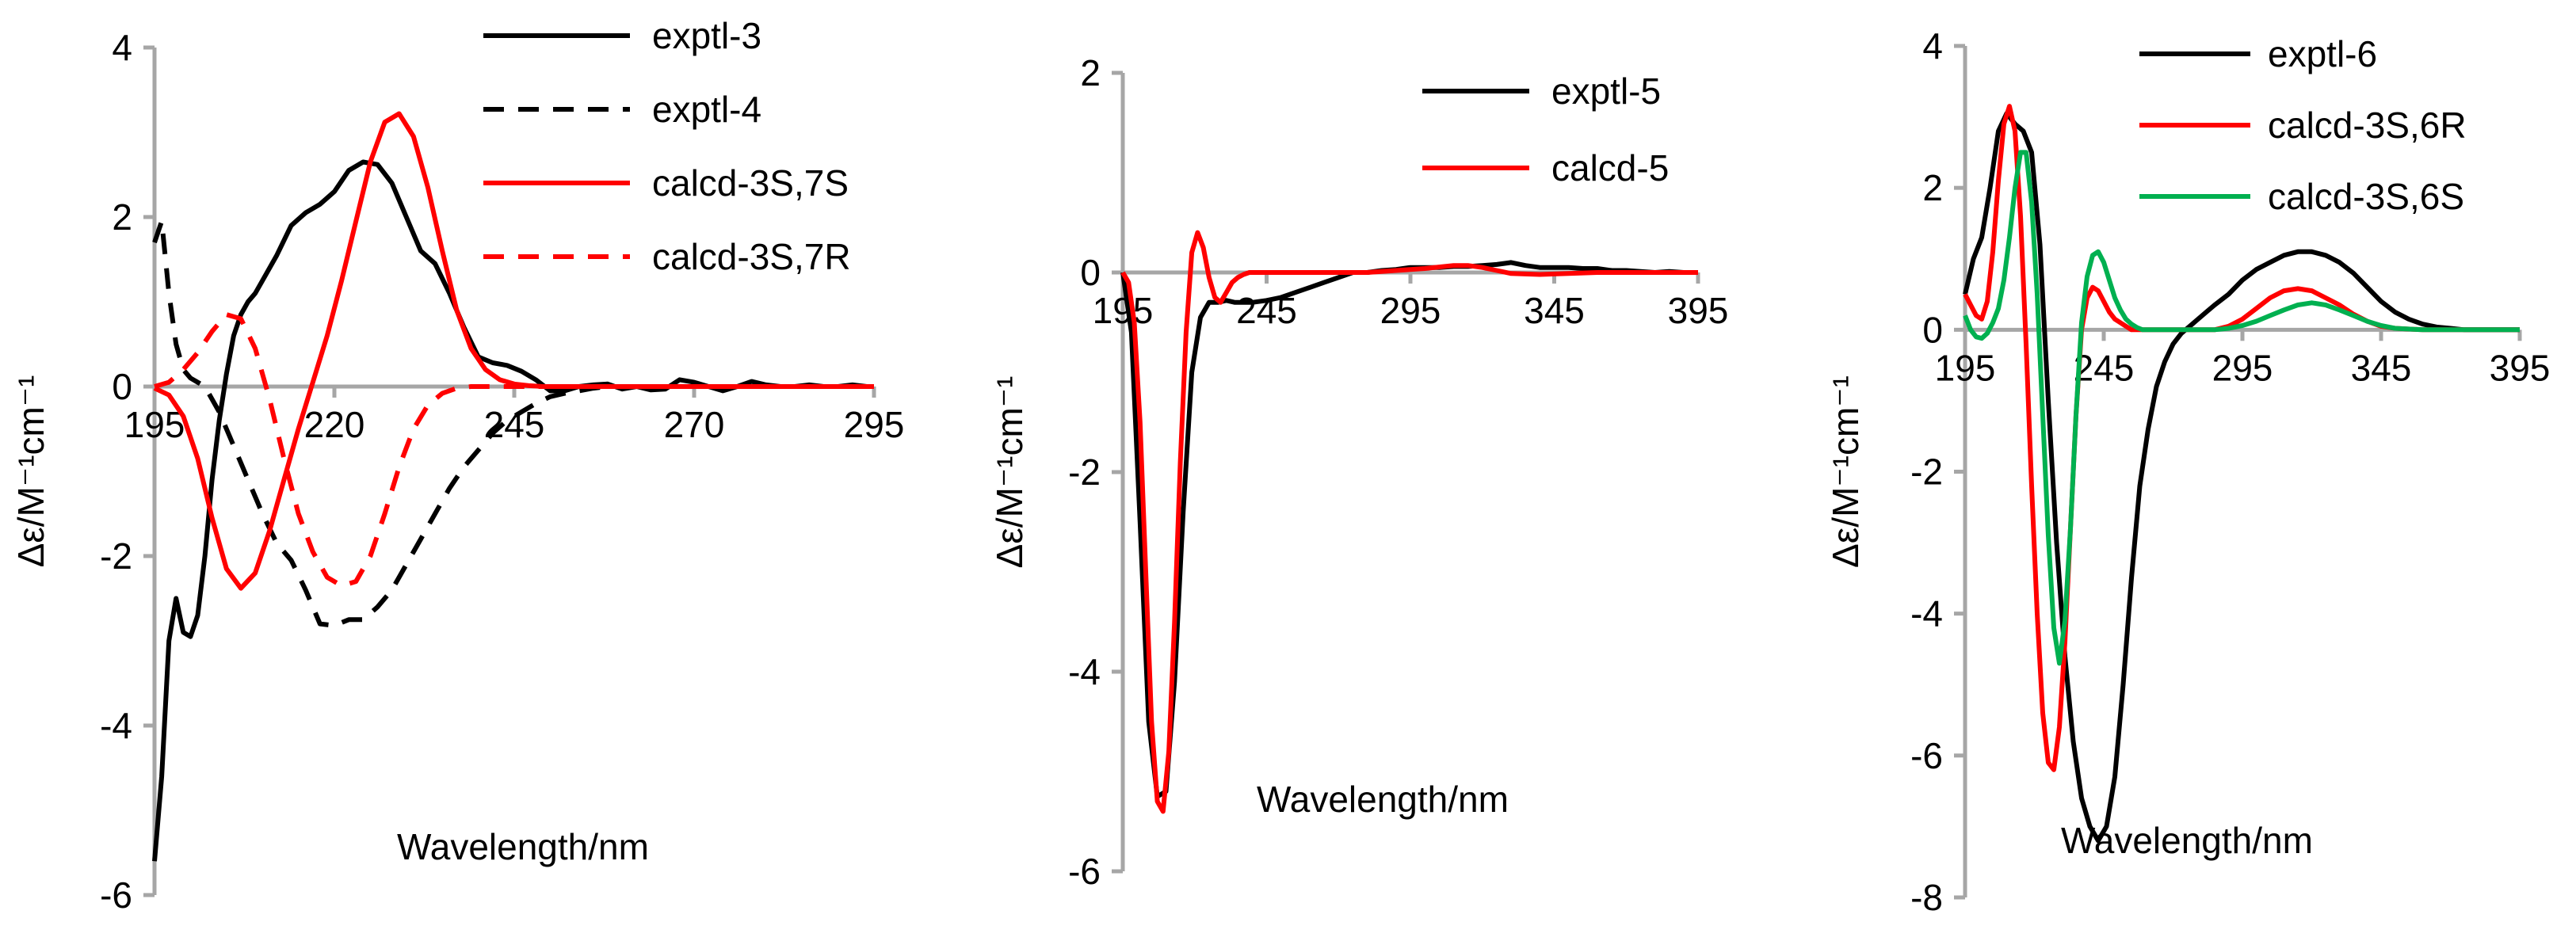  Describe the element at coordinates (751, 256) in the screenshot. I see `legend-label: calcd-3S,7R` at that location.